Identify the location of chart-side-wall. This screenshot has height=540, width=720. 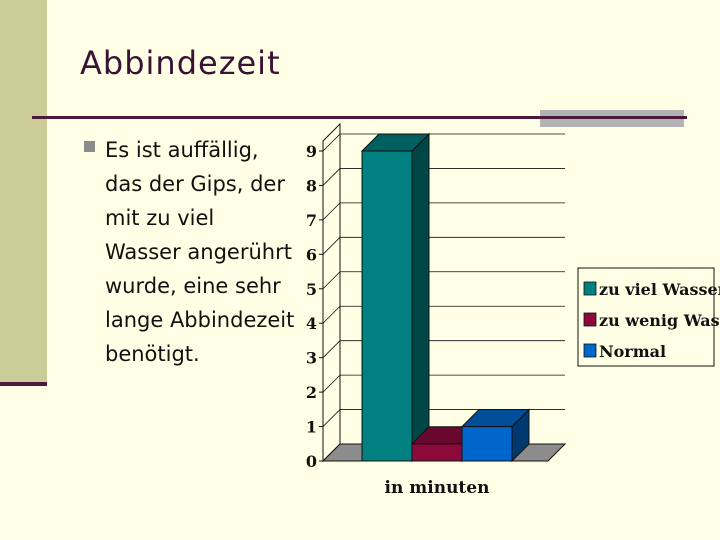
(331, 292).